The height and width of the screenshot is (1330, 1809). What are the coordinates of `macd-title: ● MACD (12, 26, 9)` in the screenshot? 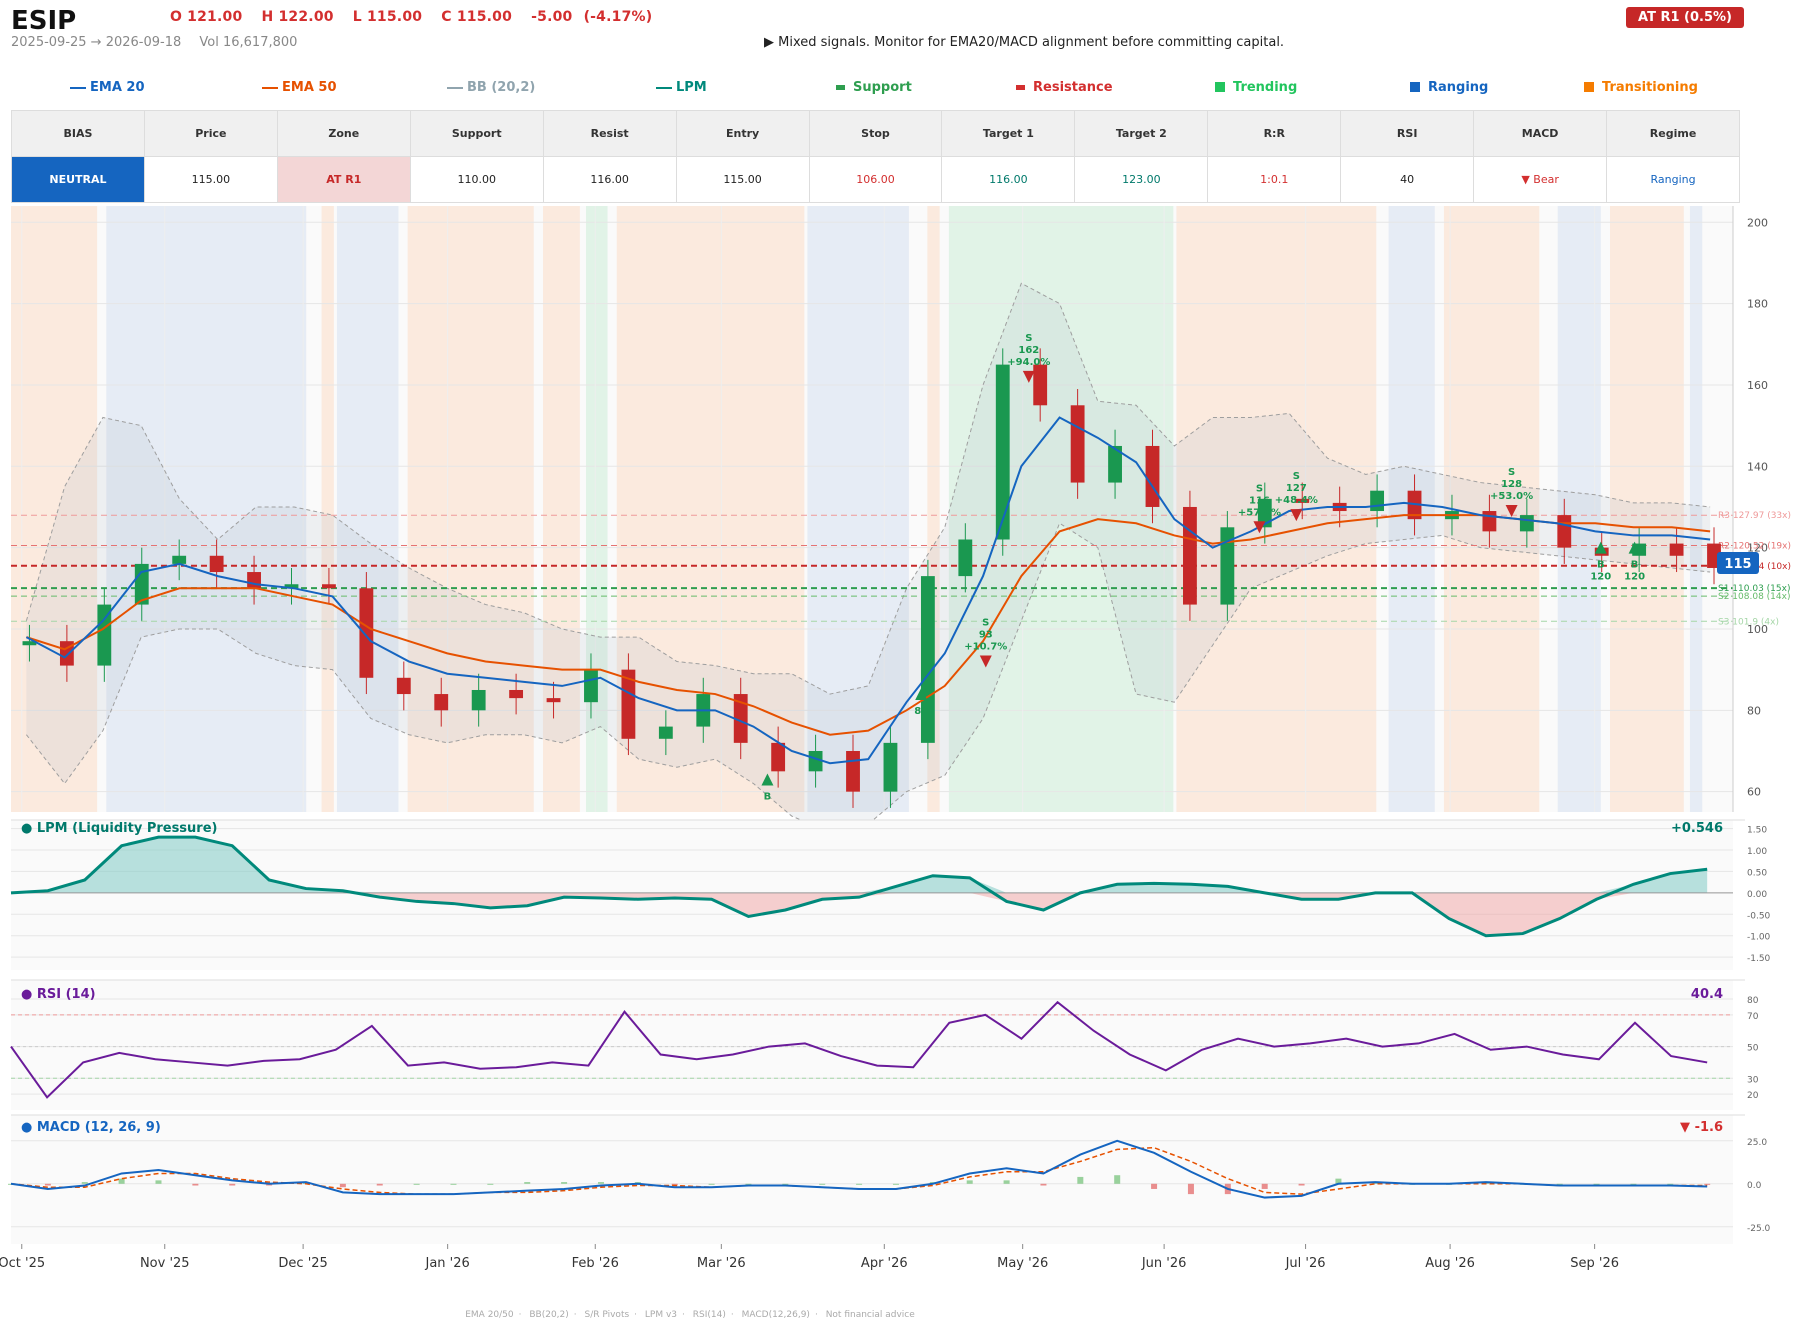 It's located at (91, 1127).